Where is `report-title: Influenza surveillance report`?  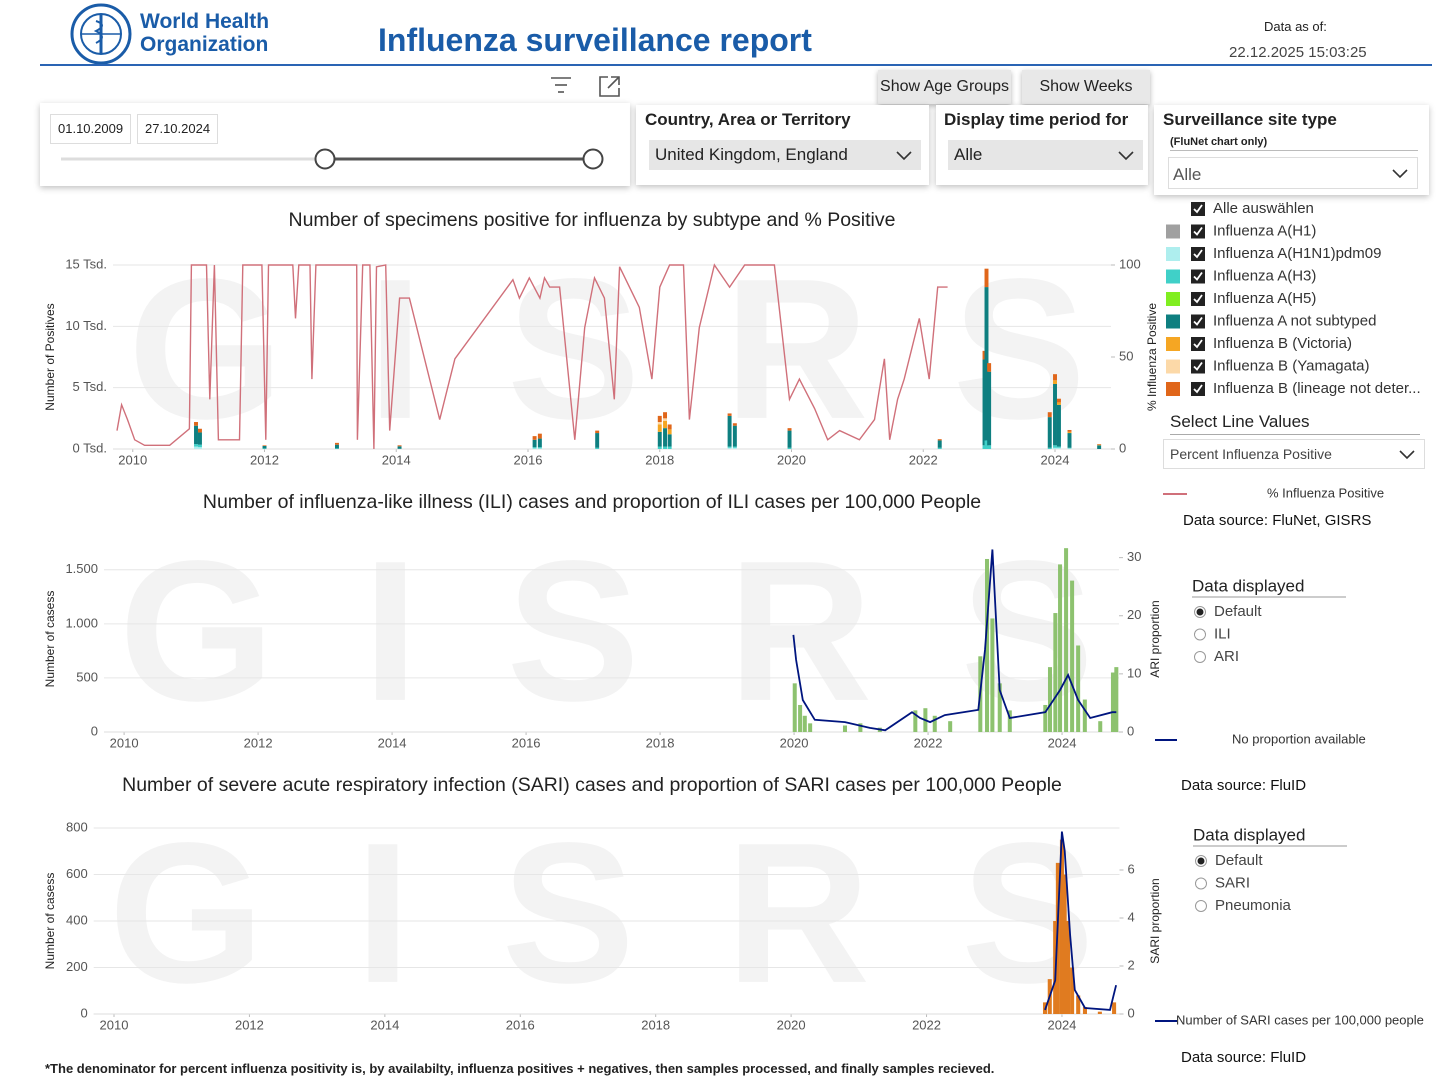 report-title: Influenza surveillance report is located at coordinates (595, 40).